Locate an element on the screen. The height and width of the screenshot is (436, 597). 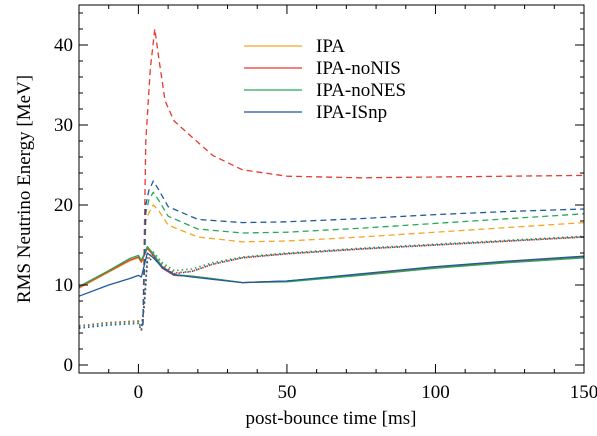
x-tick-label: 150 is located at coordinates (583, 392).